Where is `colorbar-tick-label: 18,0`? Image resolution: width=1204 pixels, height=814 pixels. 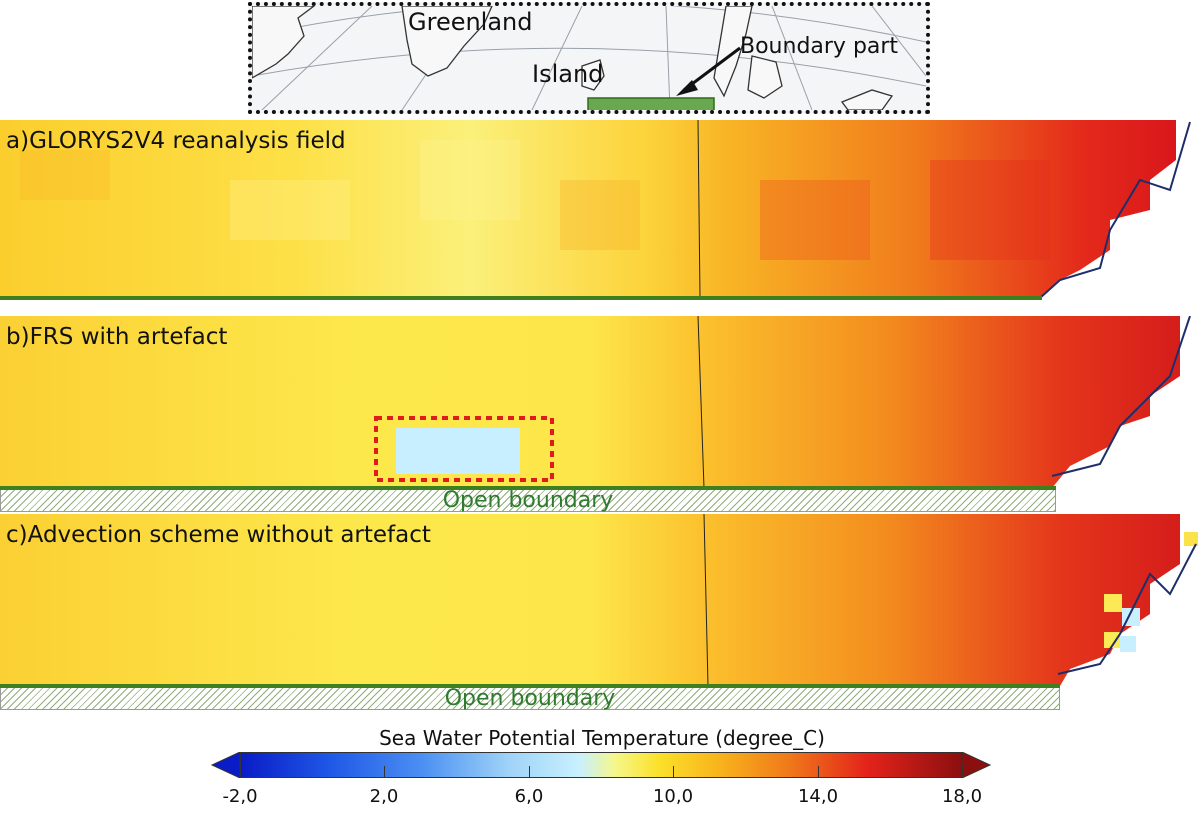
colorbar-tick-label: 18,0 is located at coordinates (962, 796).